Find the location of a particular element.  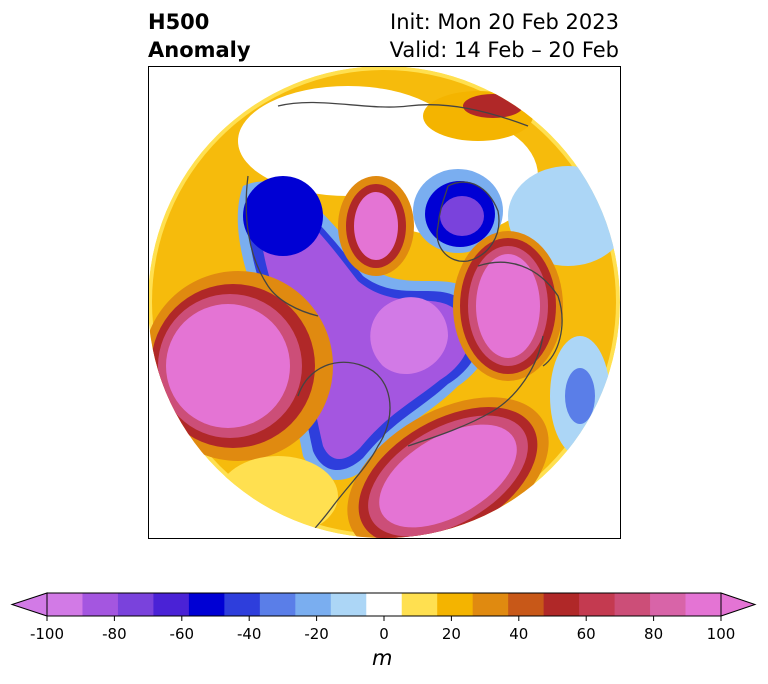

title-line-1: H500 is located at coordinates (179, 22).